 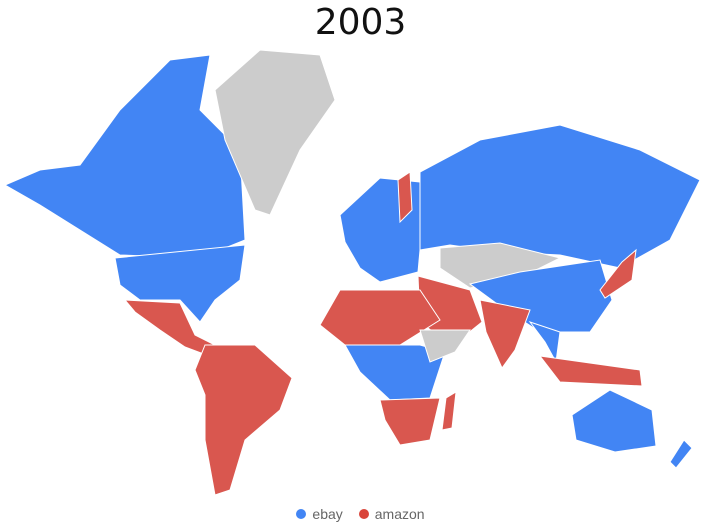 I want to click on legend-item-ebay: ebay, so click(x=319, y=514).